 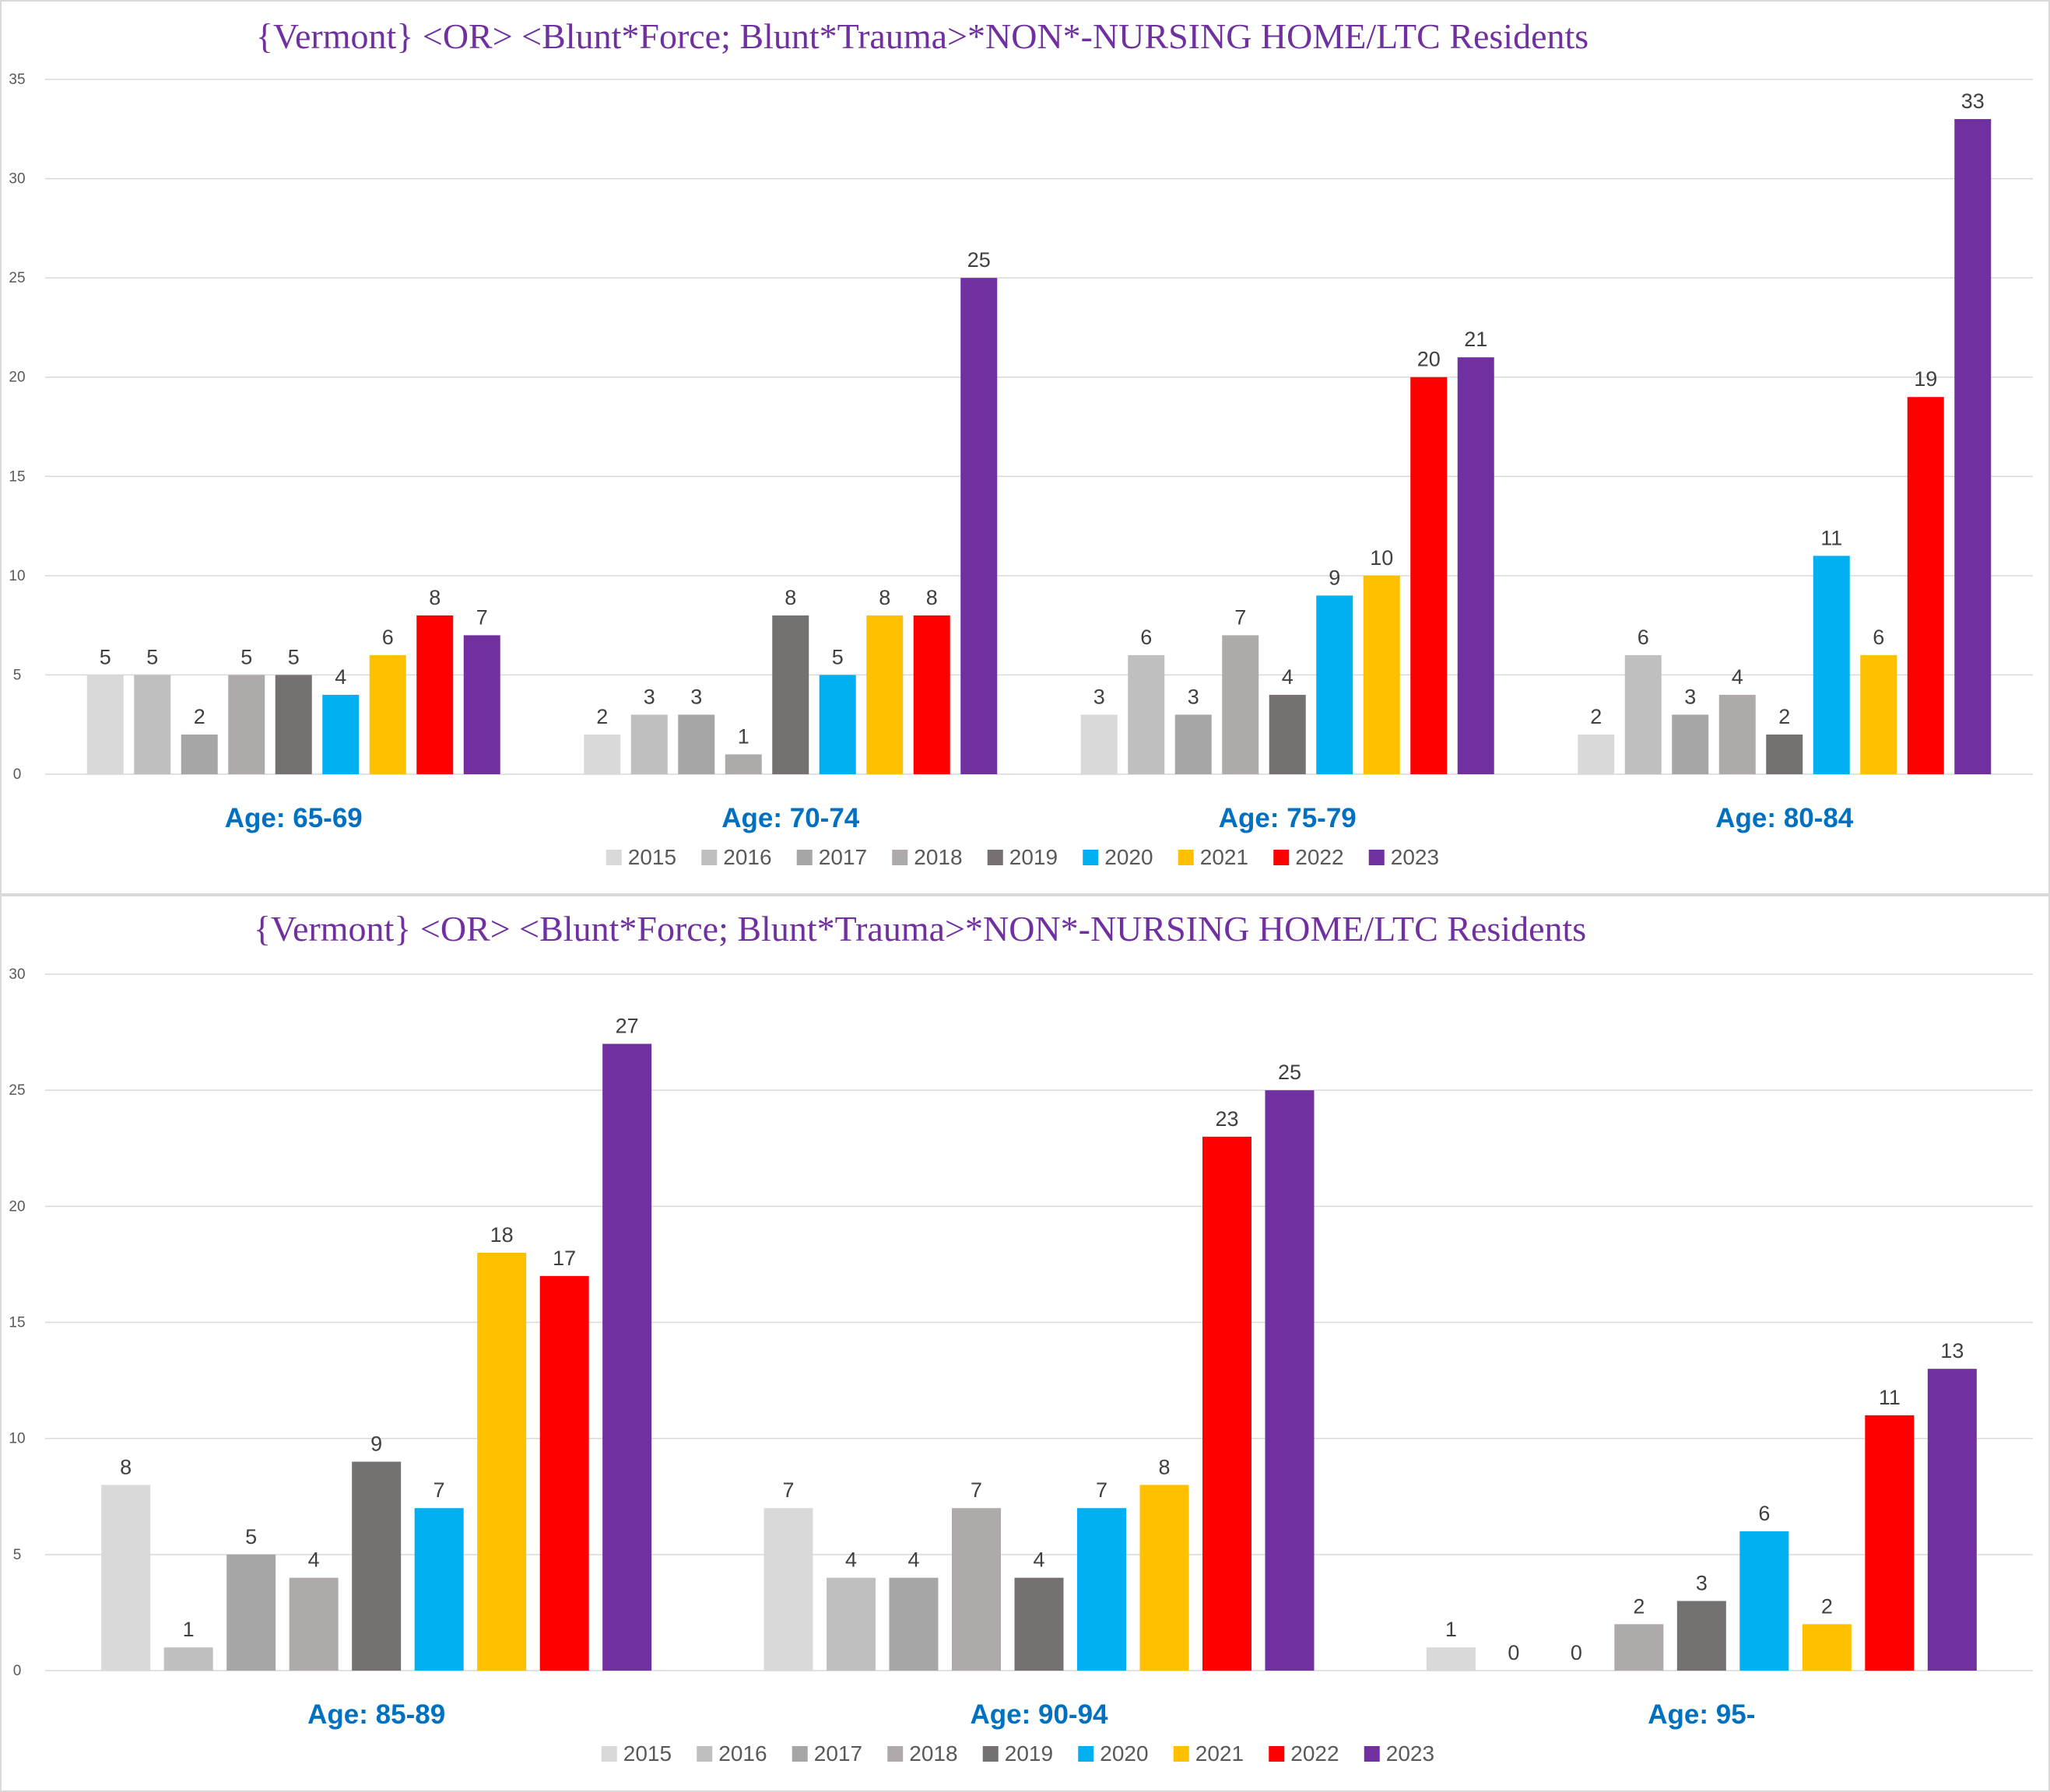 I want to click on category-label: Age: 80-84, so click(x=1784, y=818).